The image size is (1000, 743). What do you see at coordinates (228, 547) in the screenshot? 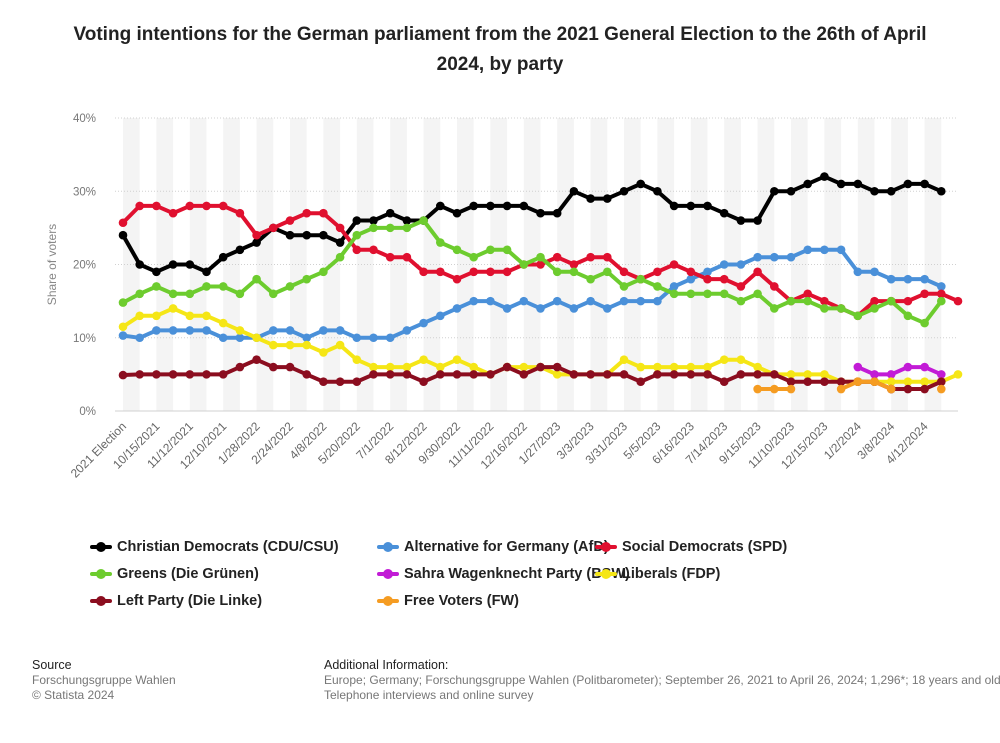
I see `legend-label: Christian Democrats (CDU/CSU)` at bounding box center [228, 547].